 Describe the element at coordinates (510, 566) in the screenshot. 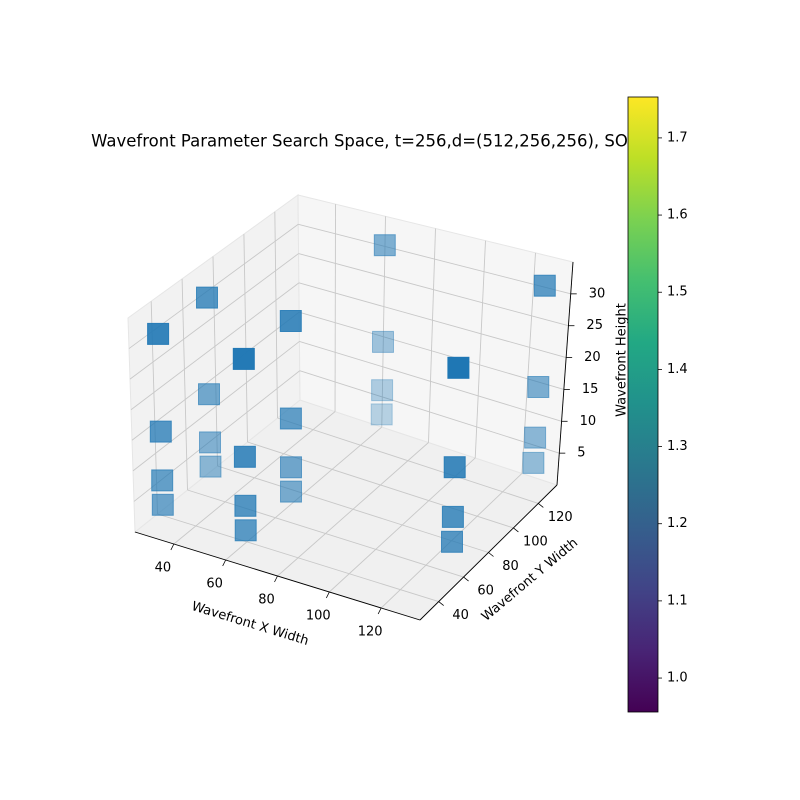

I see `y-tick-label: 80` at that location.